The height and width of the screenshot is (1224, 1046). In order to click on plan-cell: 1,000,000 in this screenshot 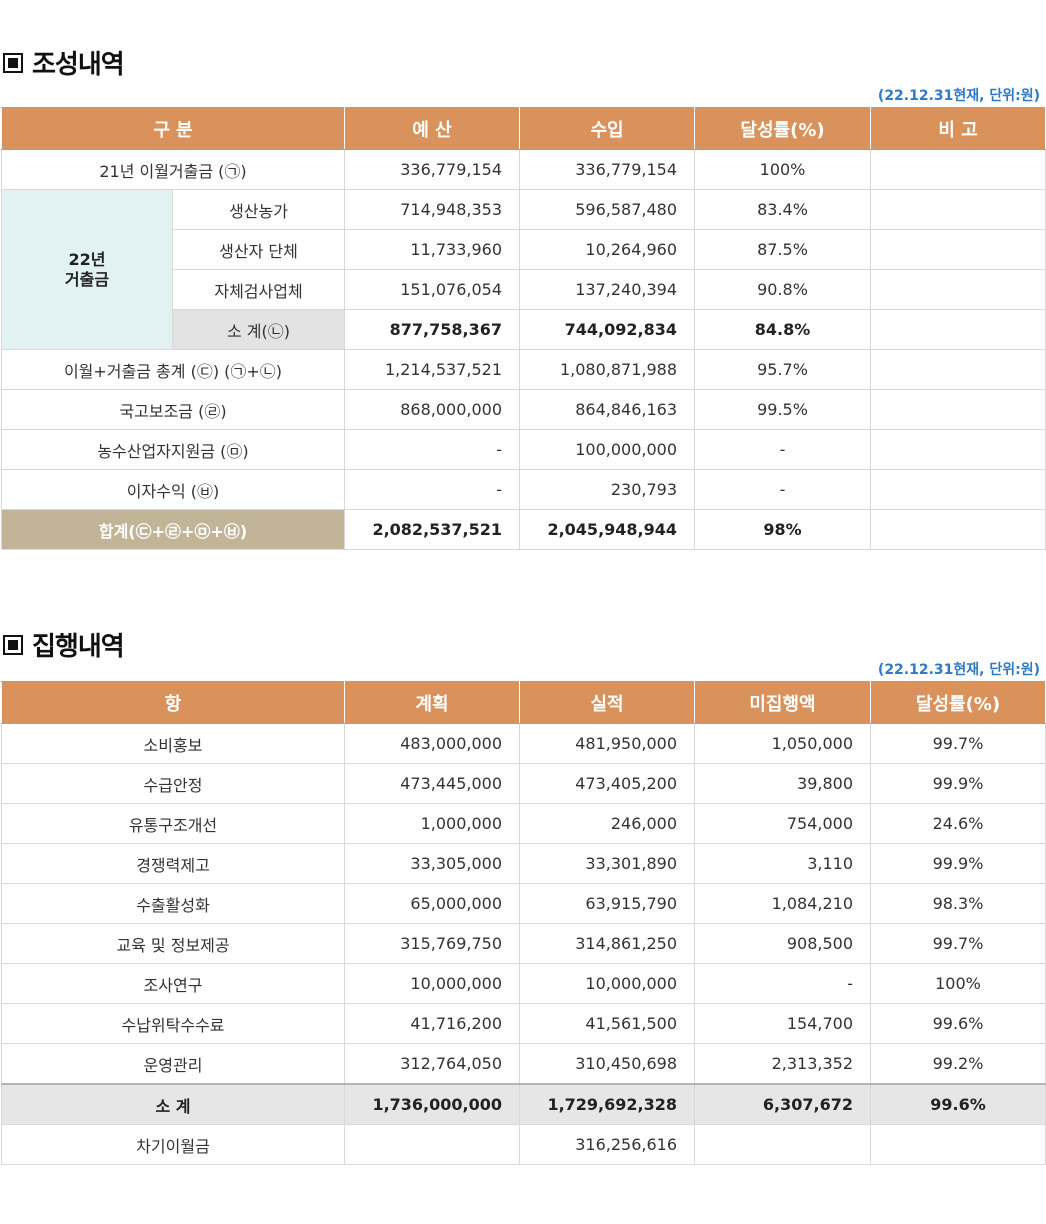, I will do `click(432, 823)`.